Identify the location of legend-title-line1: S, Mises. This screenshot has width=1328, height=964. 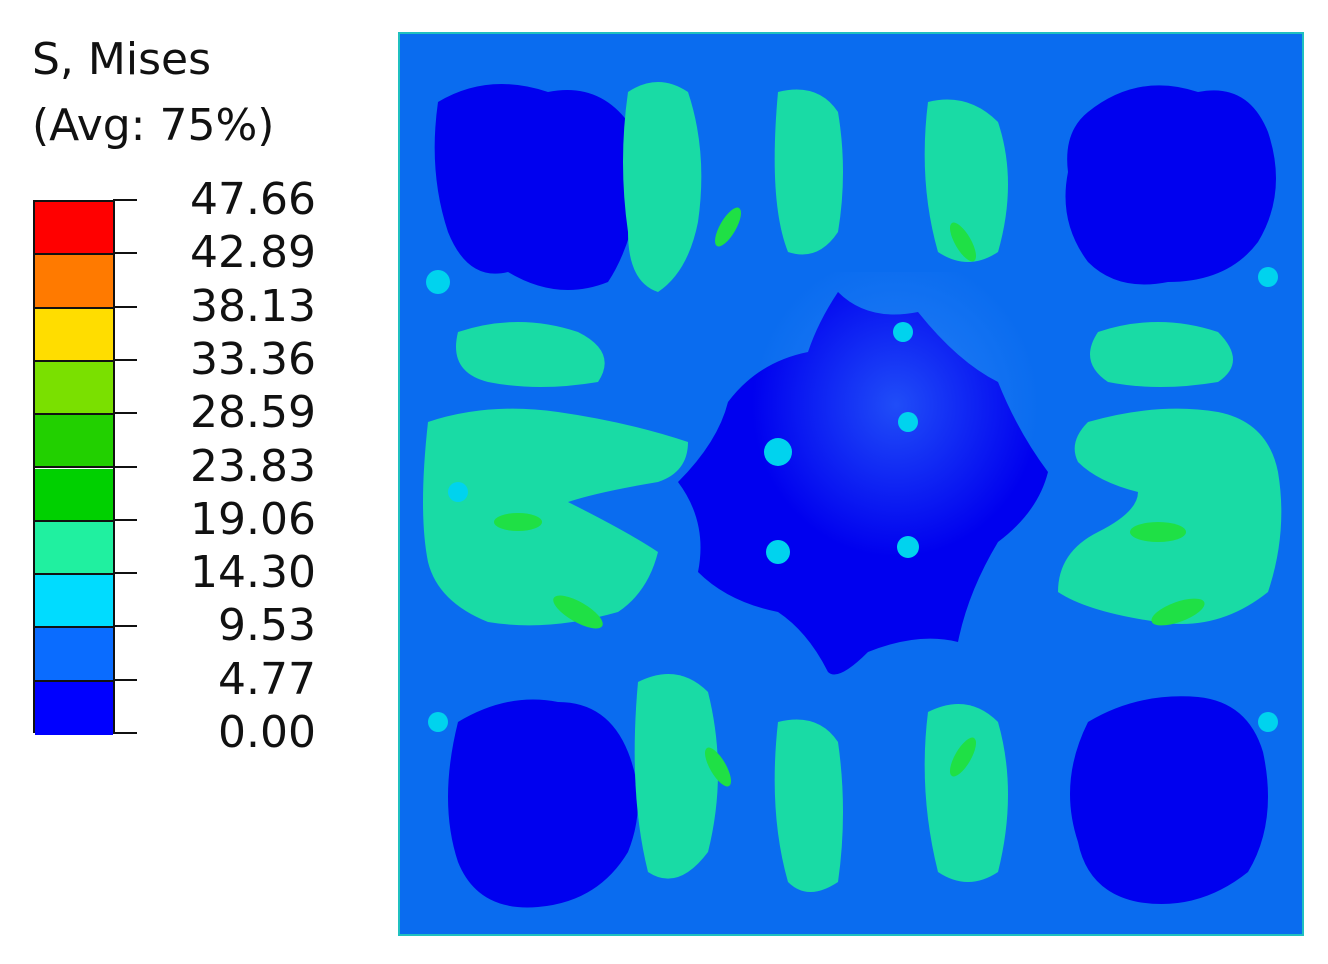
(122, 59).